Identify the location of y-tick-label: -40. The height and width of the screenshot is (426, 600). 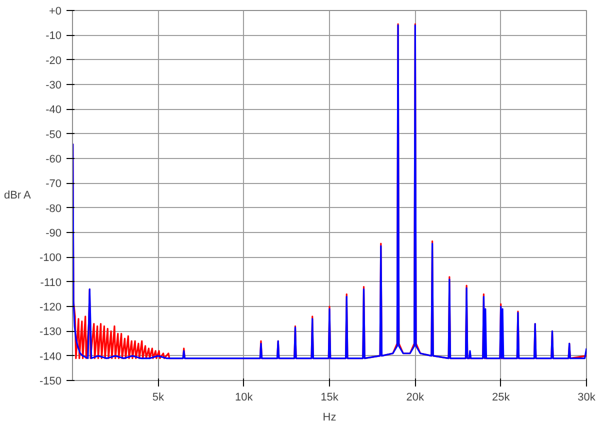
(54, 110).